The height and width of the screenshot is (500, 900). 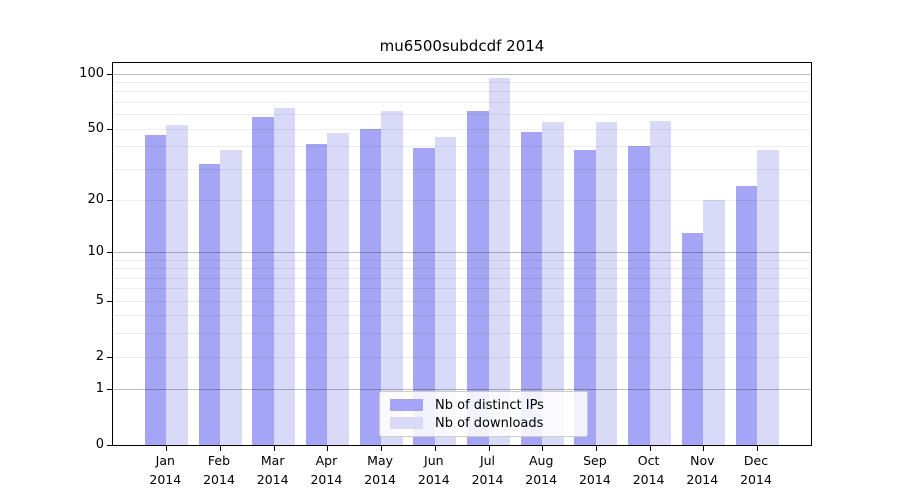 What do you see at coordinates (165, 470) in the screenshot?
I see `x-tick-label: Jan 2014` at bounding box center [165, 470].